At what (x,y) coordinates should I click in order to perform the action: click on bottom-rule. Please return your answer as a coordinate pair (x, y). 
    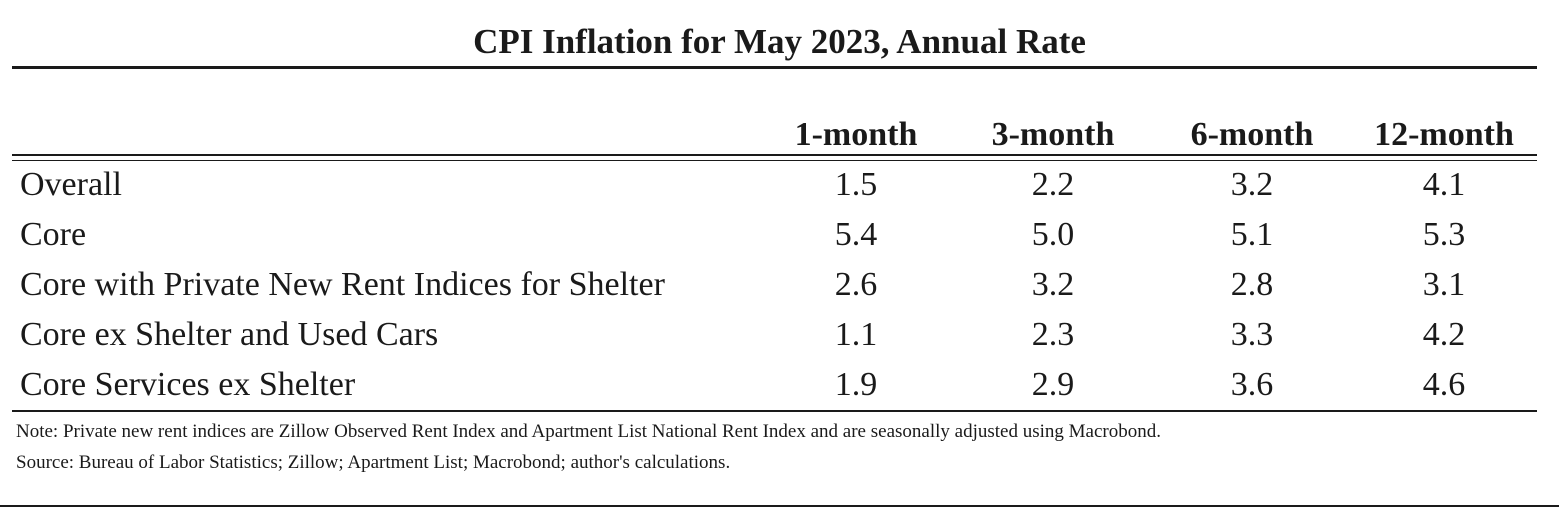
    Looking at the image, I should click on (774, 411).